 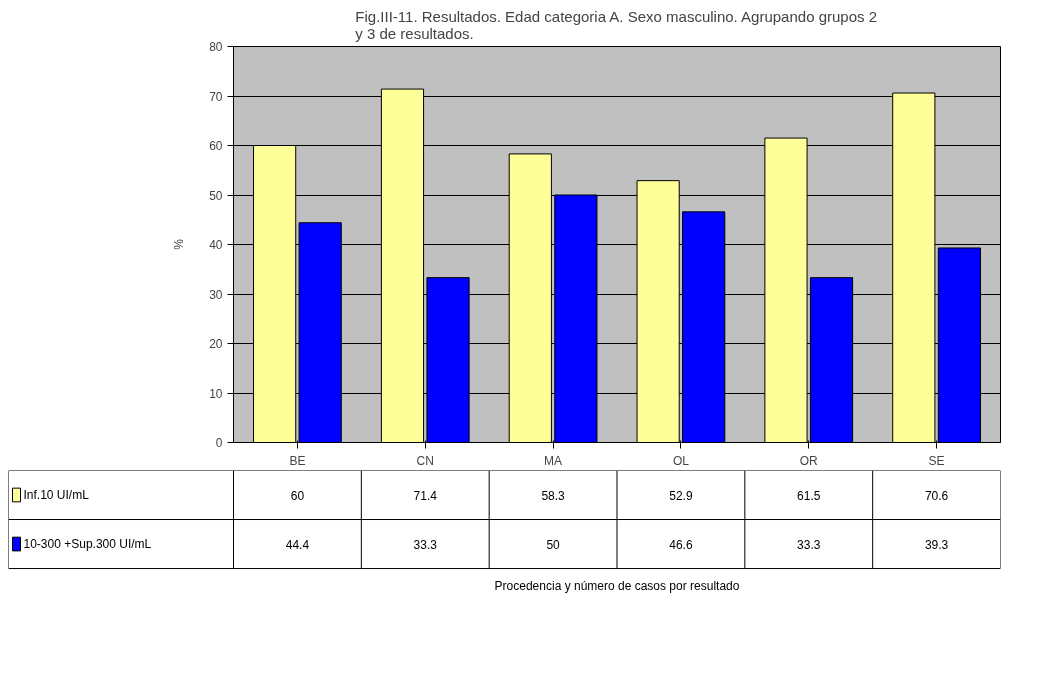 I want to click on legend-label: Inf.10 UI/mL, so click(x=56, y=495).